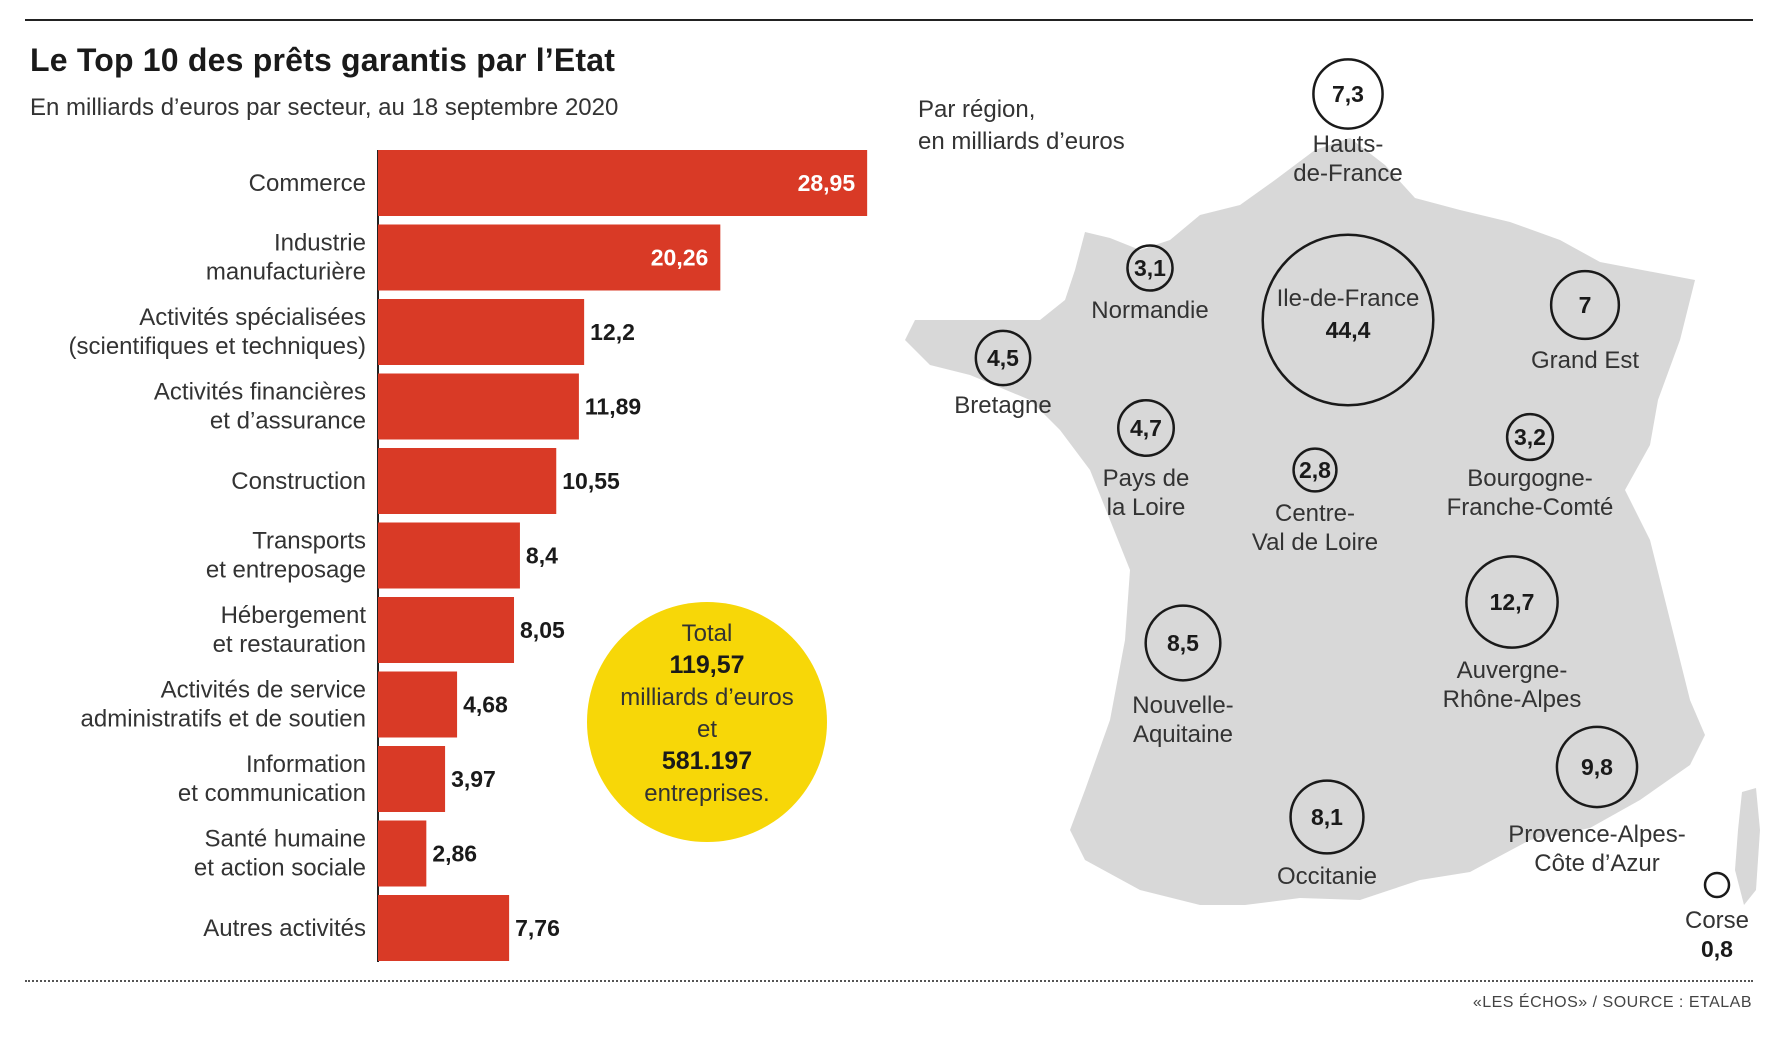 This screenshot has width=1778, height=1050. Describe the element at coordinates (263, 690) in the screenshot. I see `bar-category-label: Activités de service` at that location.